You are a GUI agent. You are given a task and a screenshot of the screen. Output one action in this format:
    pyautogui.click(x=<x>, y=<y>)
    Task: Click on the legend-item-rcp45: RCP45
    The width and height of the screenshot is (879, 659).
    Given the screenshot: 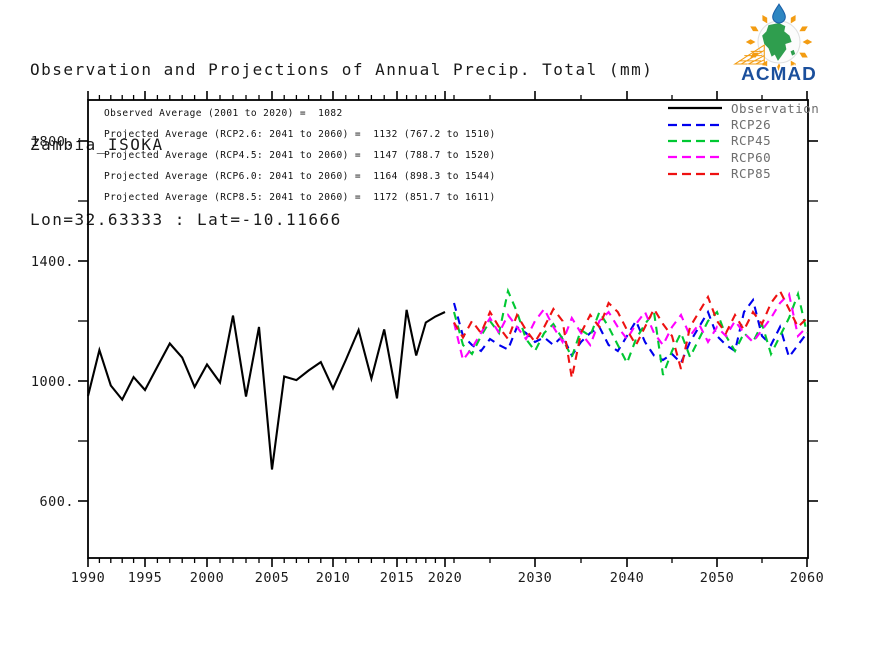 What is the action you would take?
    pyautogui.click(x=743, y=141)
    